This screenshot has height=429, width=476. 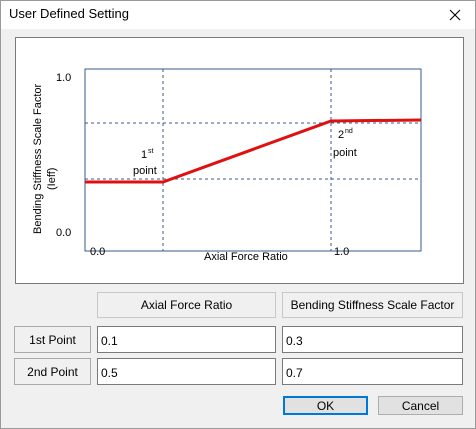 What do you see at coordinates (420, 405) in the screenshot?
I see `cancel-button: Cancel` at bounding box center [420, 405].